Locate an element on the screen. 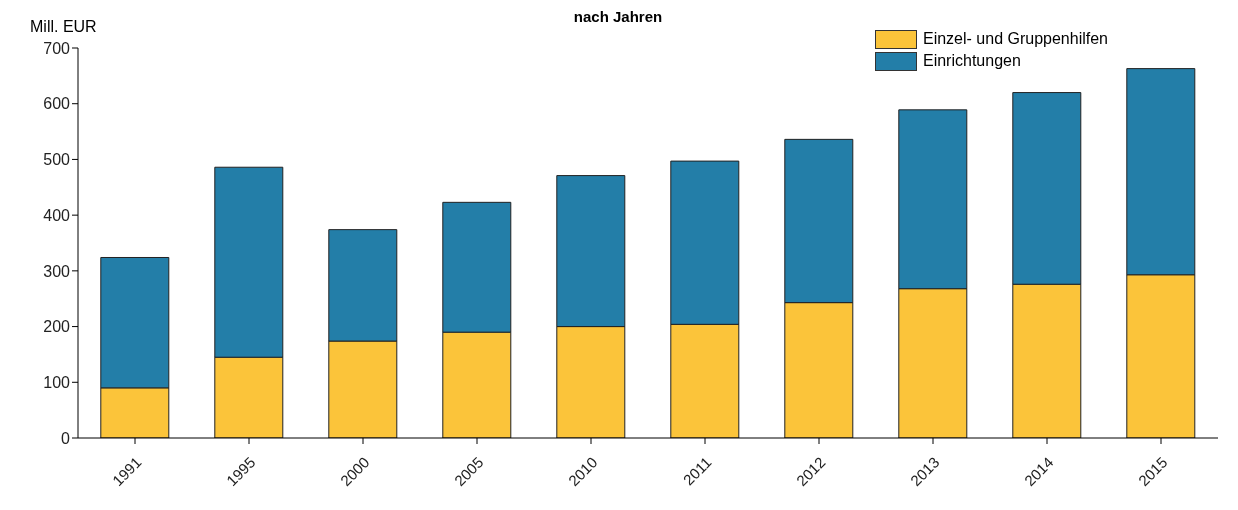 The width and height of the screenshot is (1238, 510). y-tick-label: 700 is located at coordinates (57, 48).